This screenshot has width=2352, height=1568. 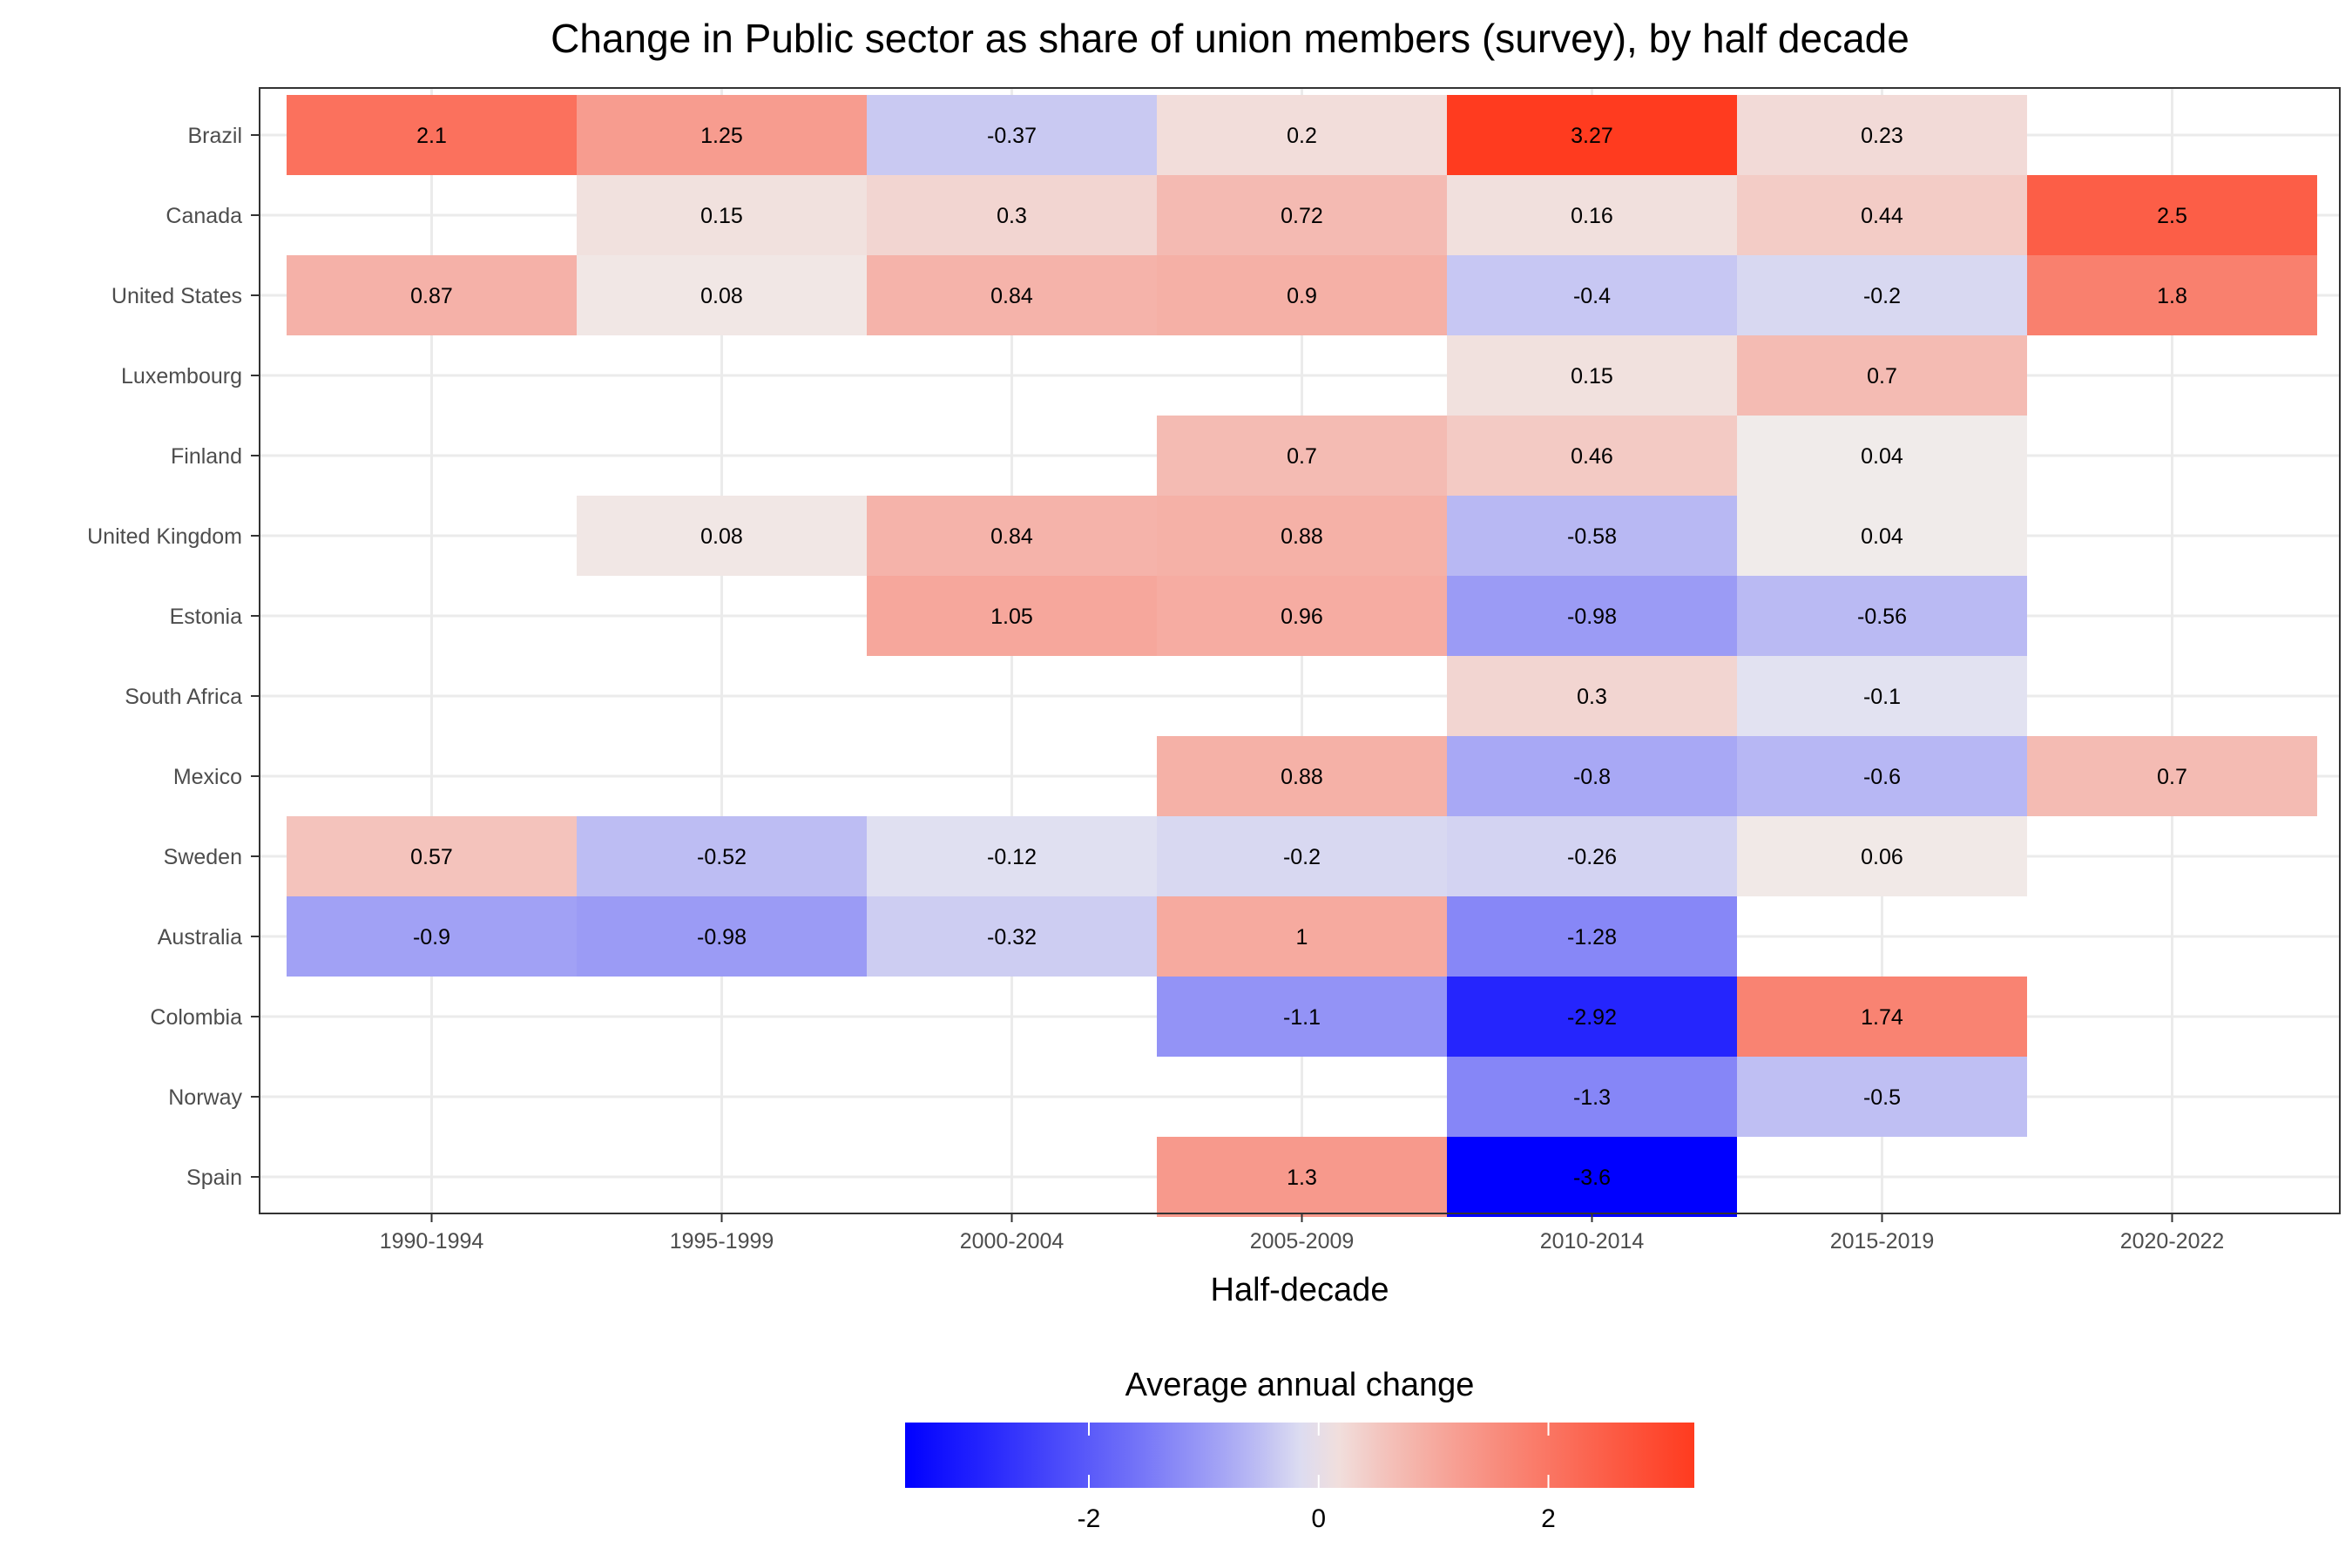 I want to click on cell-value-label: -0.9, so click(x=432, y=937).